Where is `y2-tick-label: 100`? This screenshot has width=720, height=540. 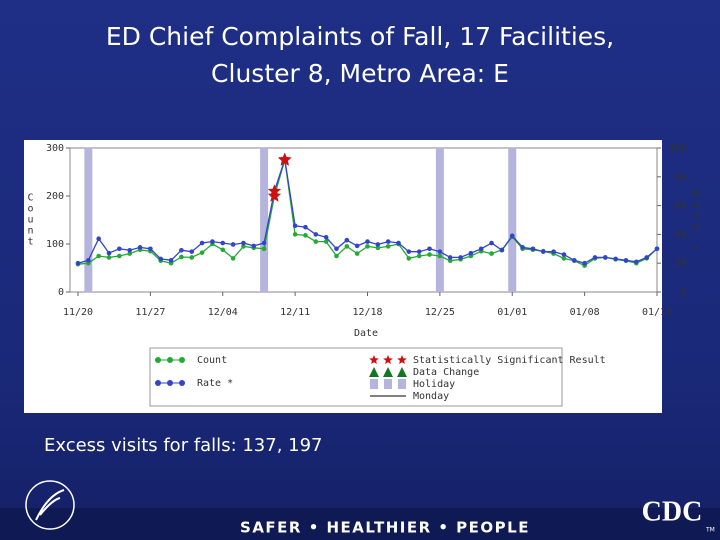 y2-tick-label: 100 is located at coordinates (678, 148).